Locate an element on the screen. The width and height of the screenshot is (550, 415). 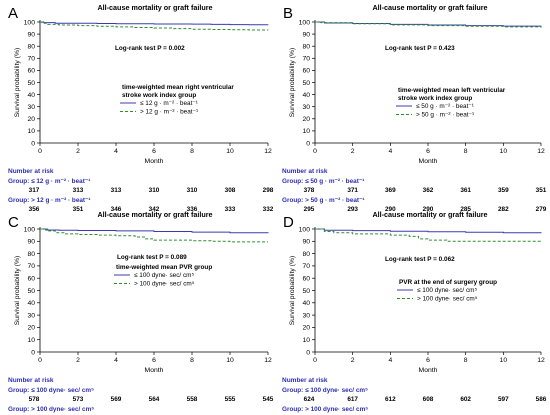
risk-count: 597 is located at coordinates (503, 399).